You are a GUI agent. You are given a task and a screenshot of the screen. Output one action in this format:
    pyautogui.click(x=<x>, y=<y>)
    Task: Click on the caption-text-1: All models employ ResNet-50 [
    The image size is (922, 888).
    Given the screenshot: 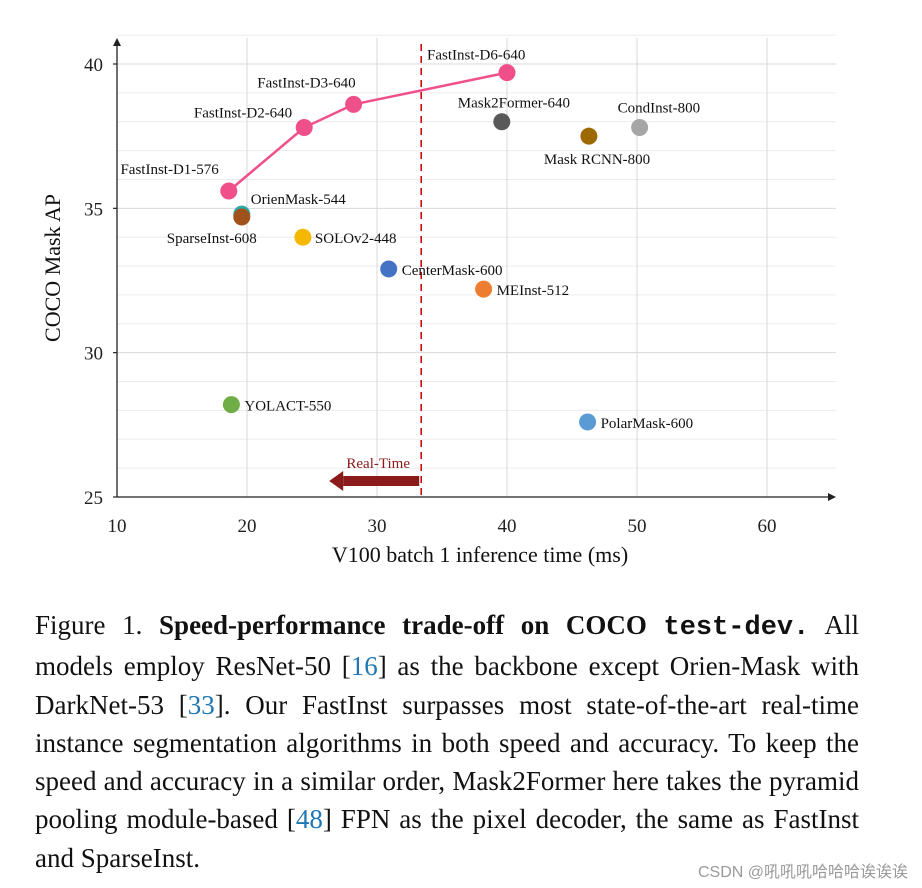 What is the action you would take?
    pyautogui.click(x=447, y=646)
    